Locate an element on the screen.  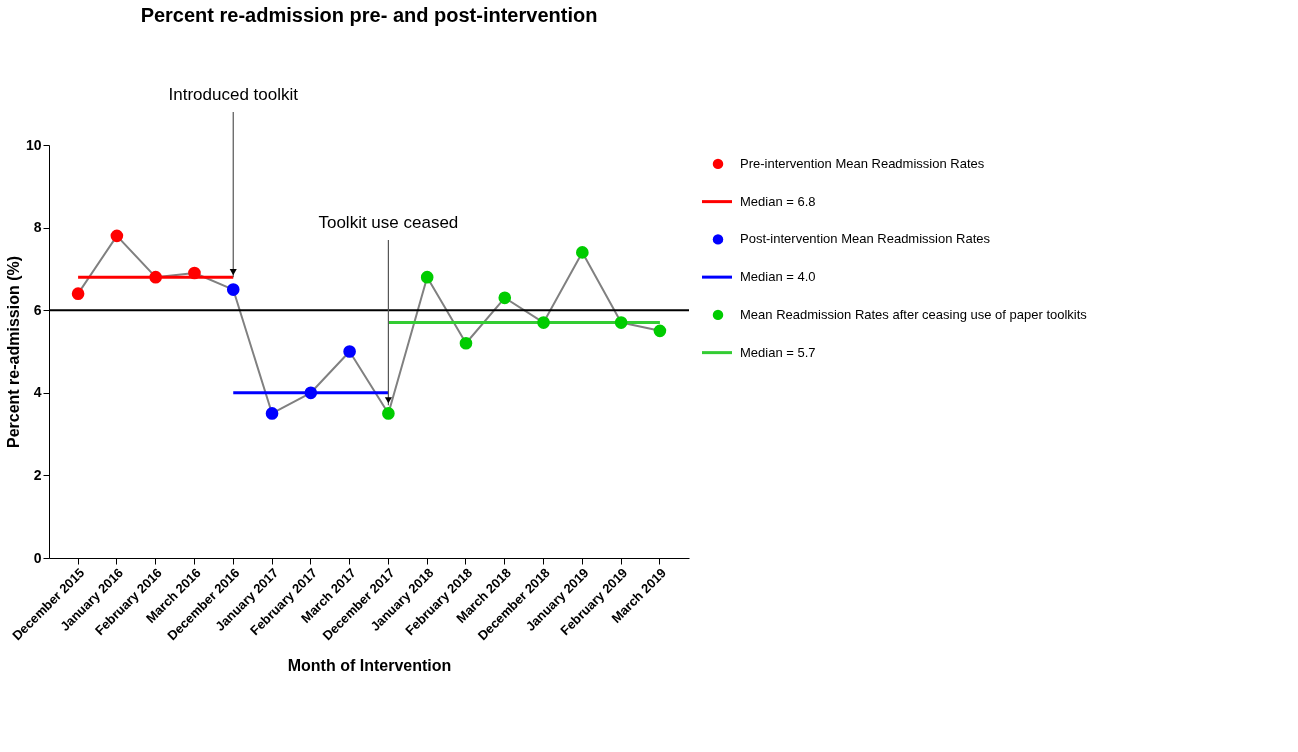
legend-label: Median = 4.0 is located at coordinates (778, 277).